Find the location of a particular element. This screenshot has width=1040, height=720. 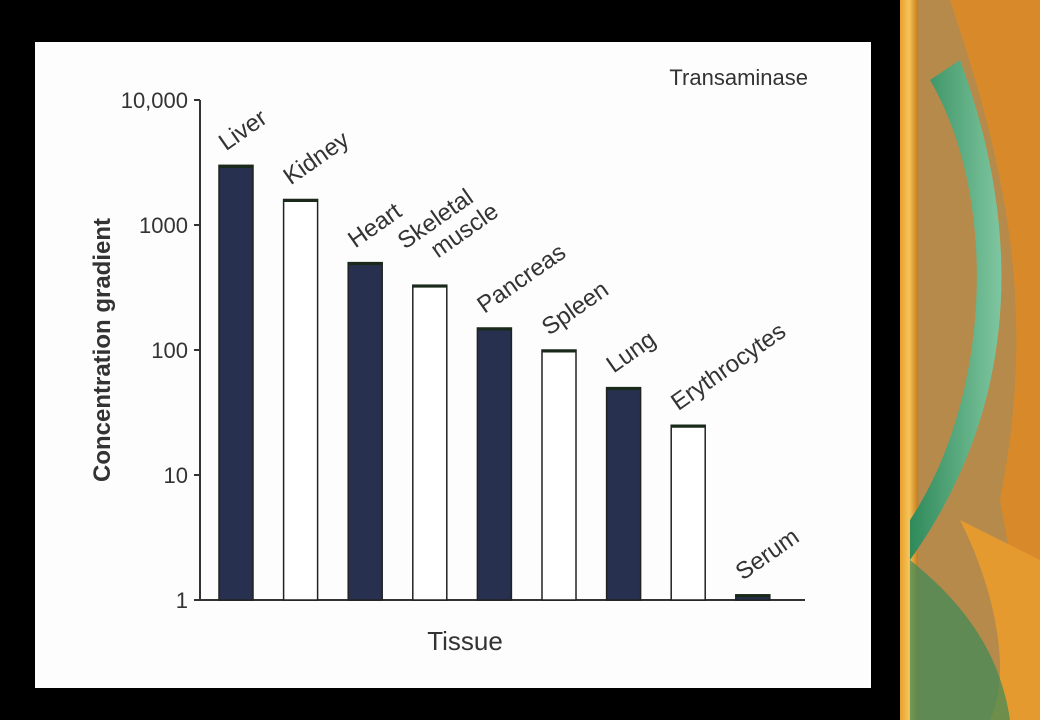

y-tick-label: 100 is located at coordinates (169, 350).